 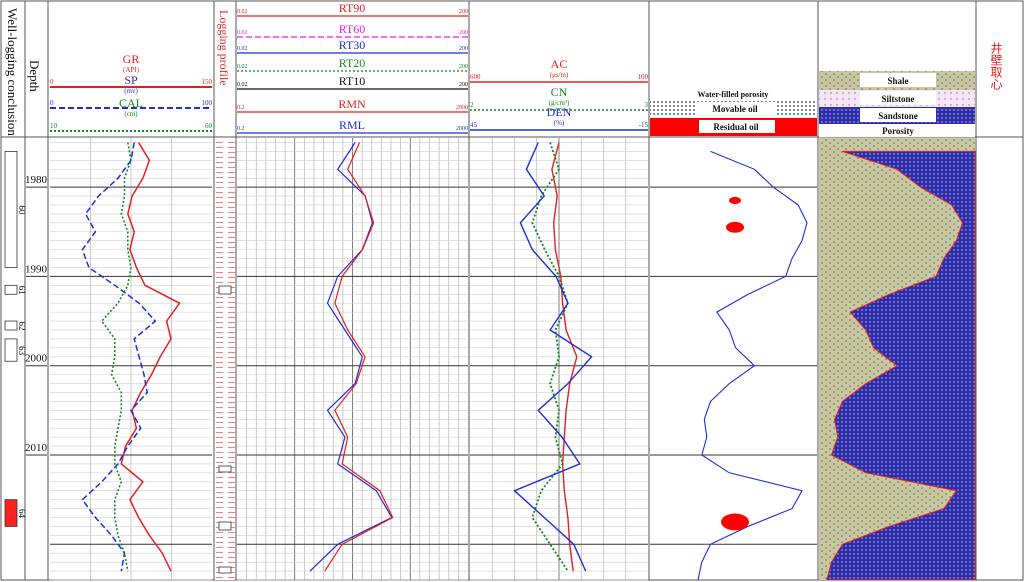 I want to click on legend-den: DEN, so click(x=559, y=112).